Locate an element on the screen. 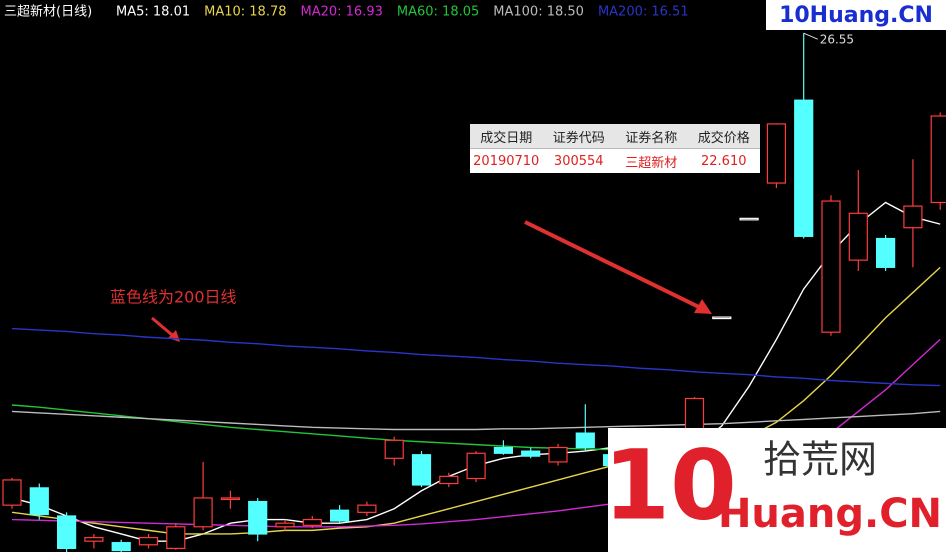  chart-title: 三超新材(日线) is located at coordinates (48, 12).